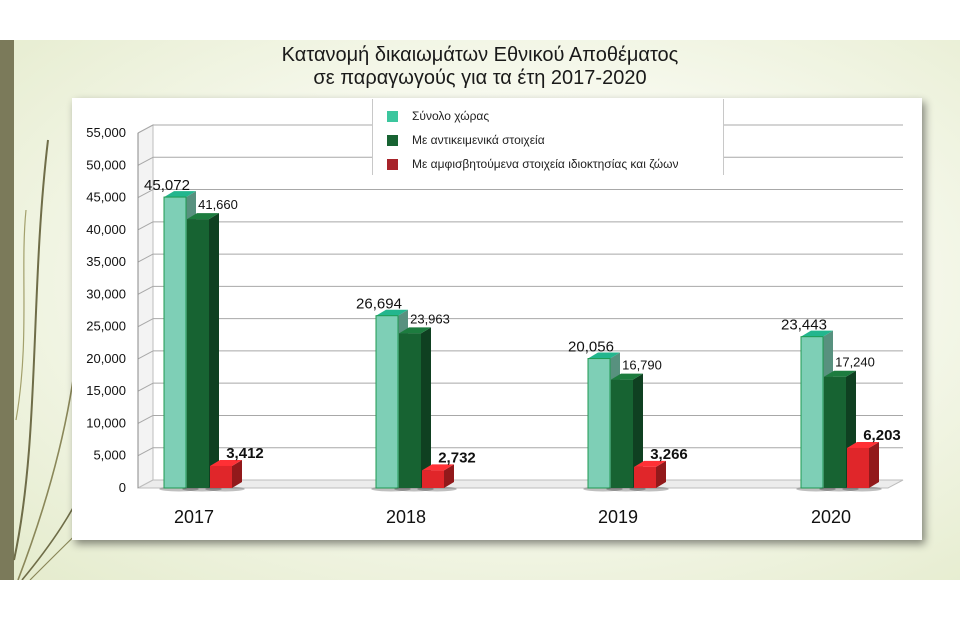 This screenshot has height=620, width=960. Describe the element at coordinates (194, 517) in the screenshot. I see `x-tick-label: 2017` at that location.